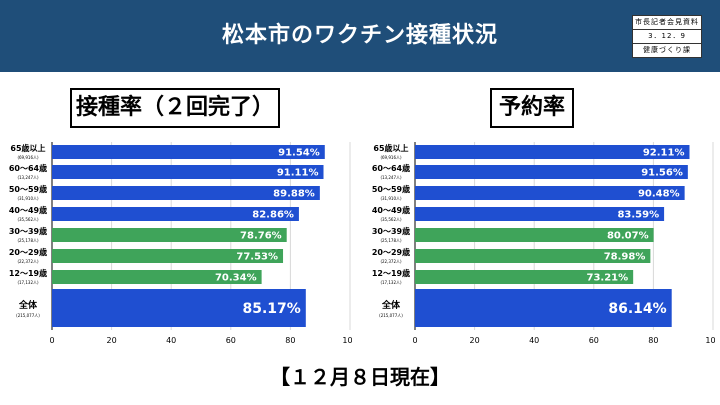 The image size is (720, 405). What do you see at coordinates (360, 377) in the screenshot?
I see `as-of-date: 【１２月８日現在】` at bounding box center [360, 377].